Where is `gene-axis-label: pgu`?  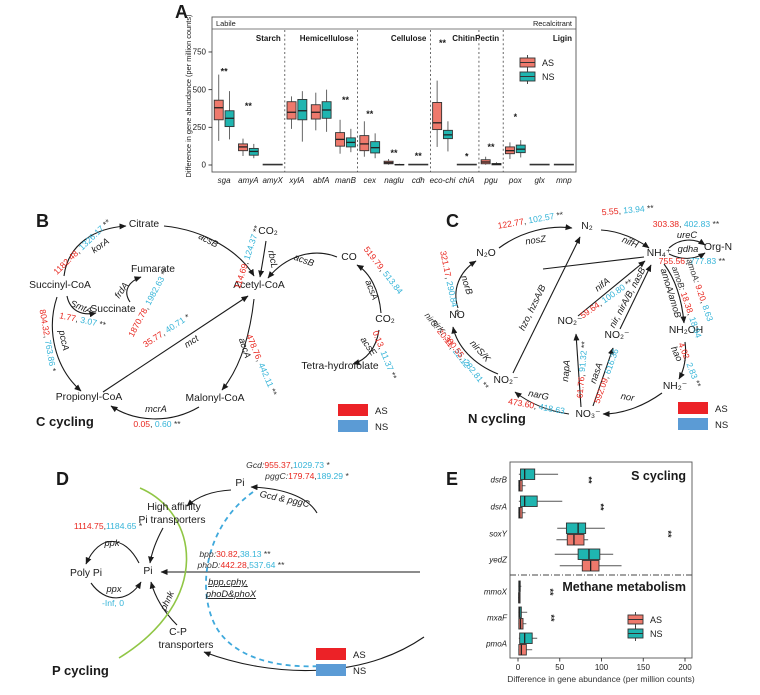 gene-axis-label: pgu is located at coordinates (490, 180).